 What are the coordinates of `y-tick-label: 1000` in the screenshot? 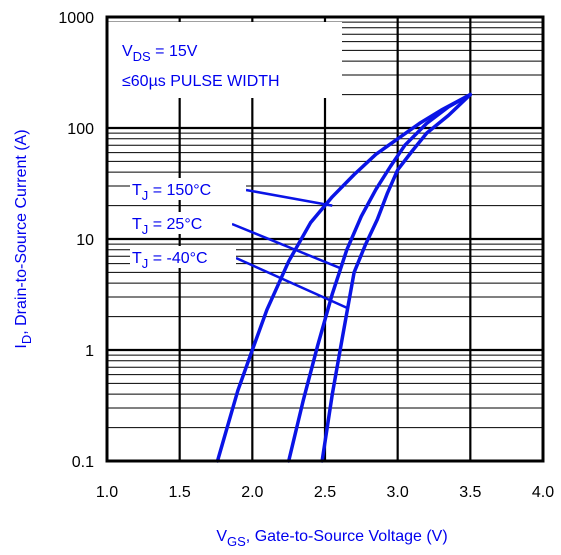 It's located at (76, 18).